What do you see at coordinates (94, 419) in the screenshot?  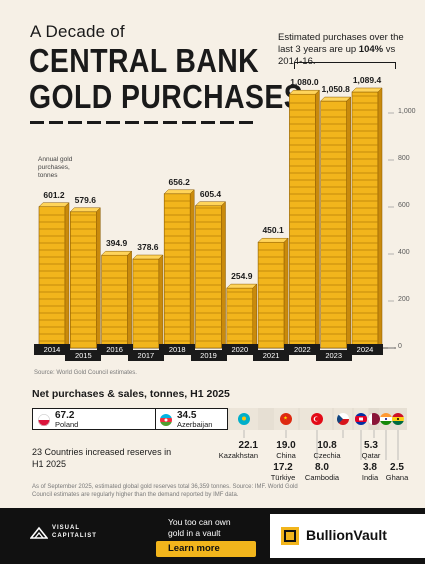 I see `poland-box: 67.2 Poland` at bounding box center [94, 419].